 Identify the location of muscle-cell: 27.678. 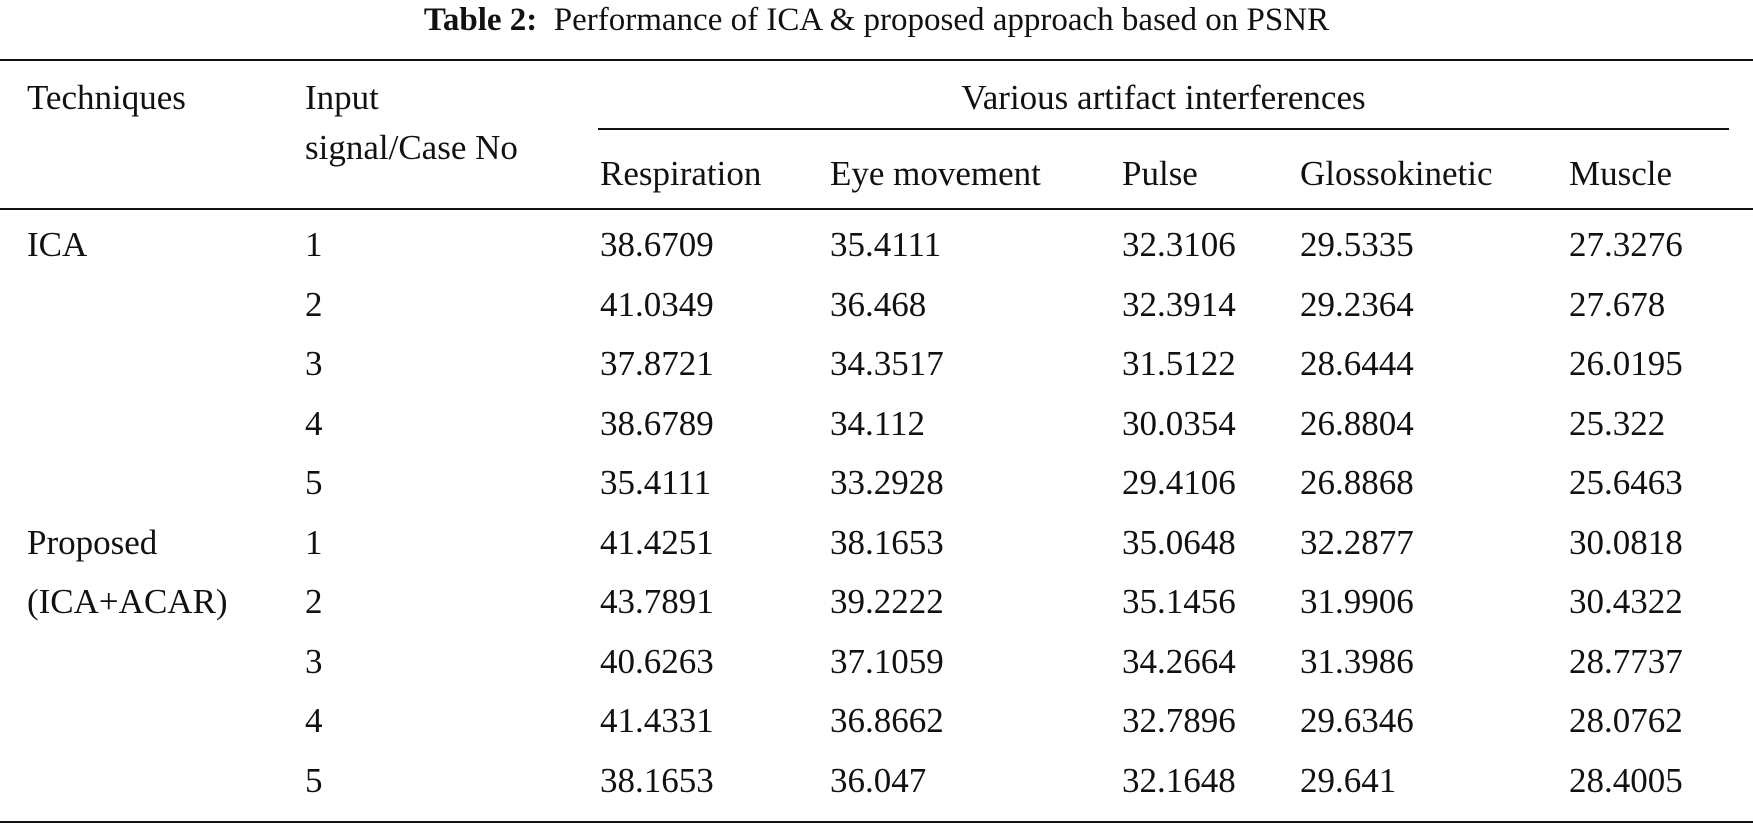
(1617, 304).